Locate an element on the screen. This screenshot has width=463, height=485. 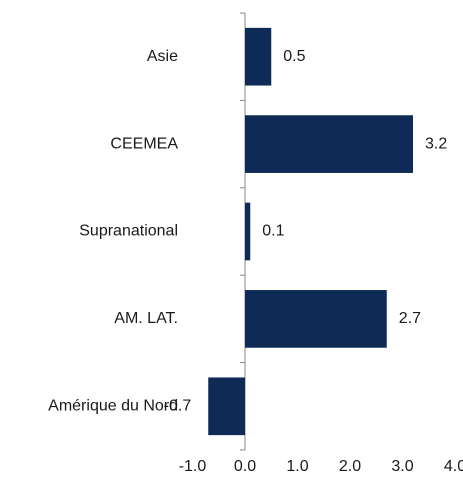
category-label: Asie is located at coordinates (162, 56).